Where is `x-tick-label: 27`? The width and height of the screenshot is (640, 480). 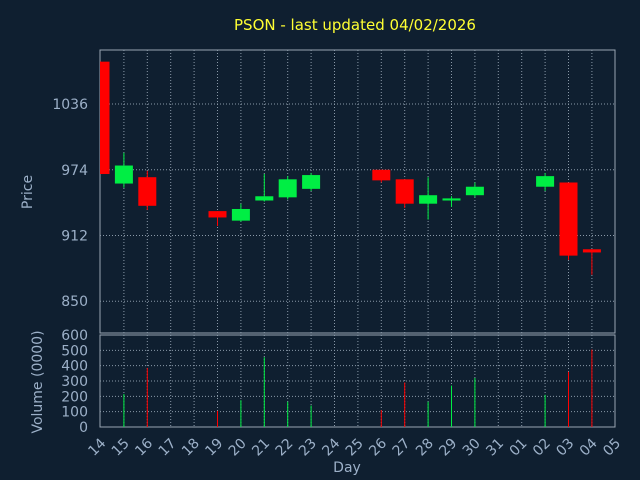 x-tick-label: 27 is located at coordinates (402, 448).